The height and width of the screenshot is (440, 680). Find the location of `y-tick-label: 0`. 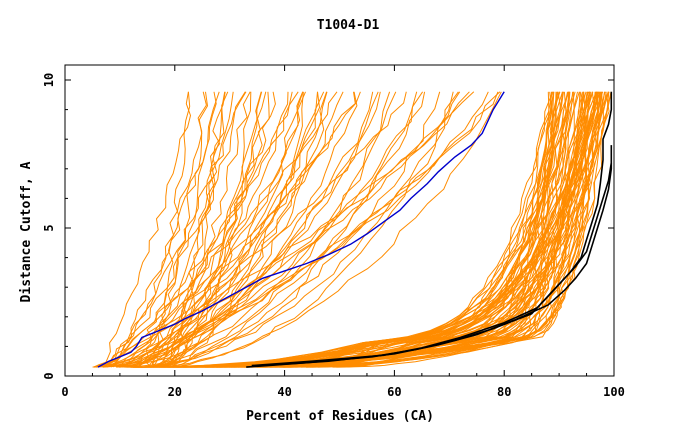

y-tick-label: 0 is located at coordinates (49, 375).